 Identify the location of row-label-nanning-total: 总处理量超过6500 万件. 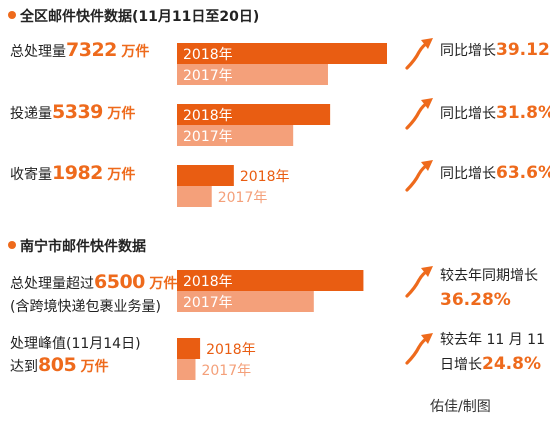
(93, 283).